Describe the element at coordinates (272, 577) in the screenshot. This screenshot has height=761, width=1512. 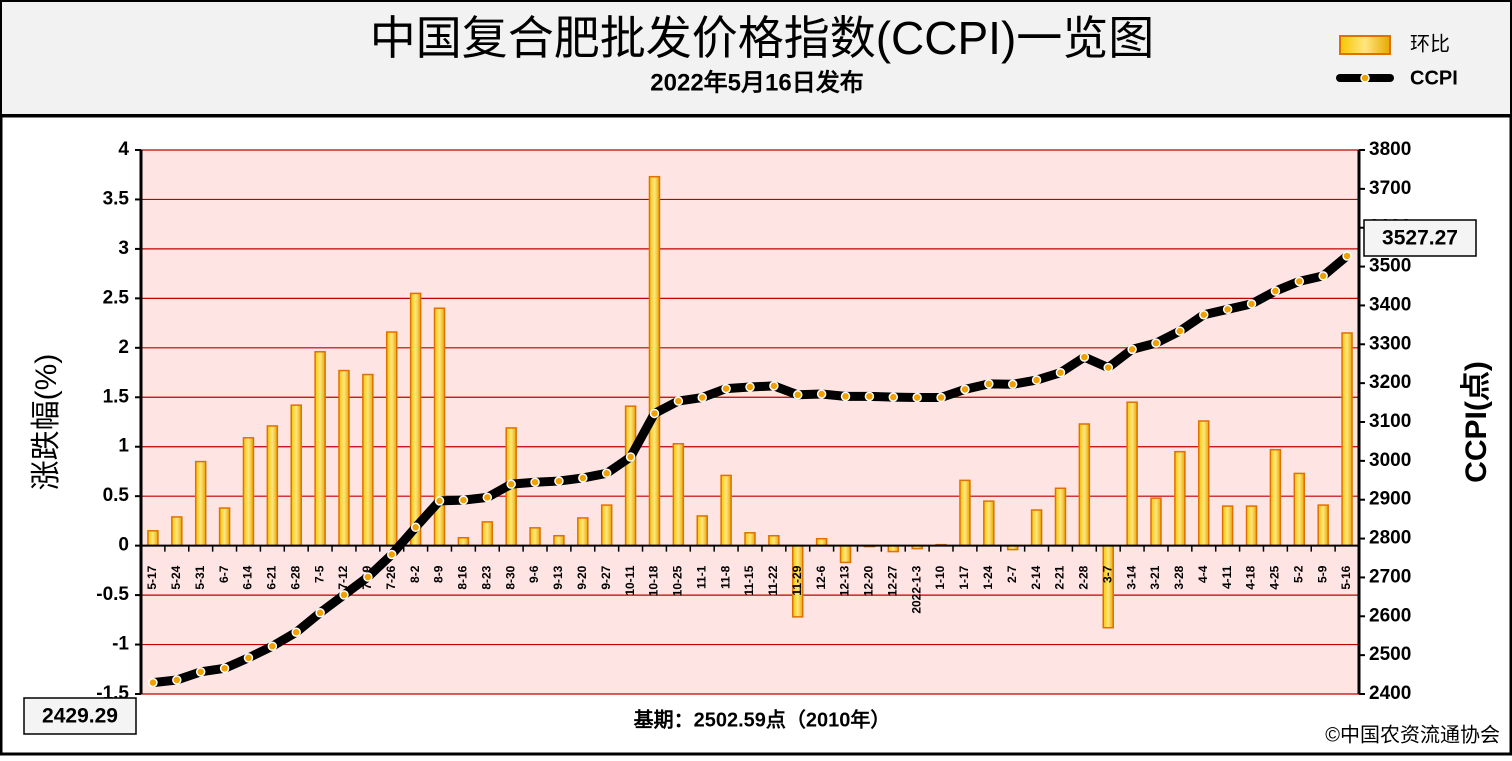
I see `x-tick-label: 6-21` at that location.